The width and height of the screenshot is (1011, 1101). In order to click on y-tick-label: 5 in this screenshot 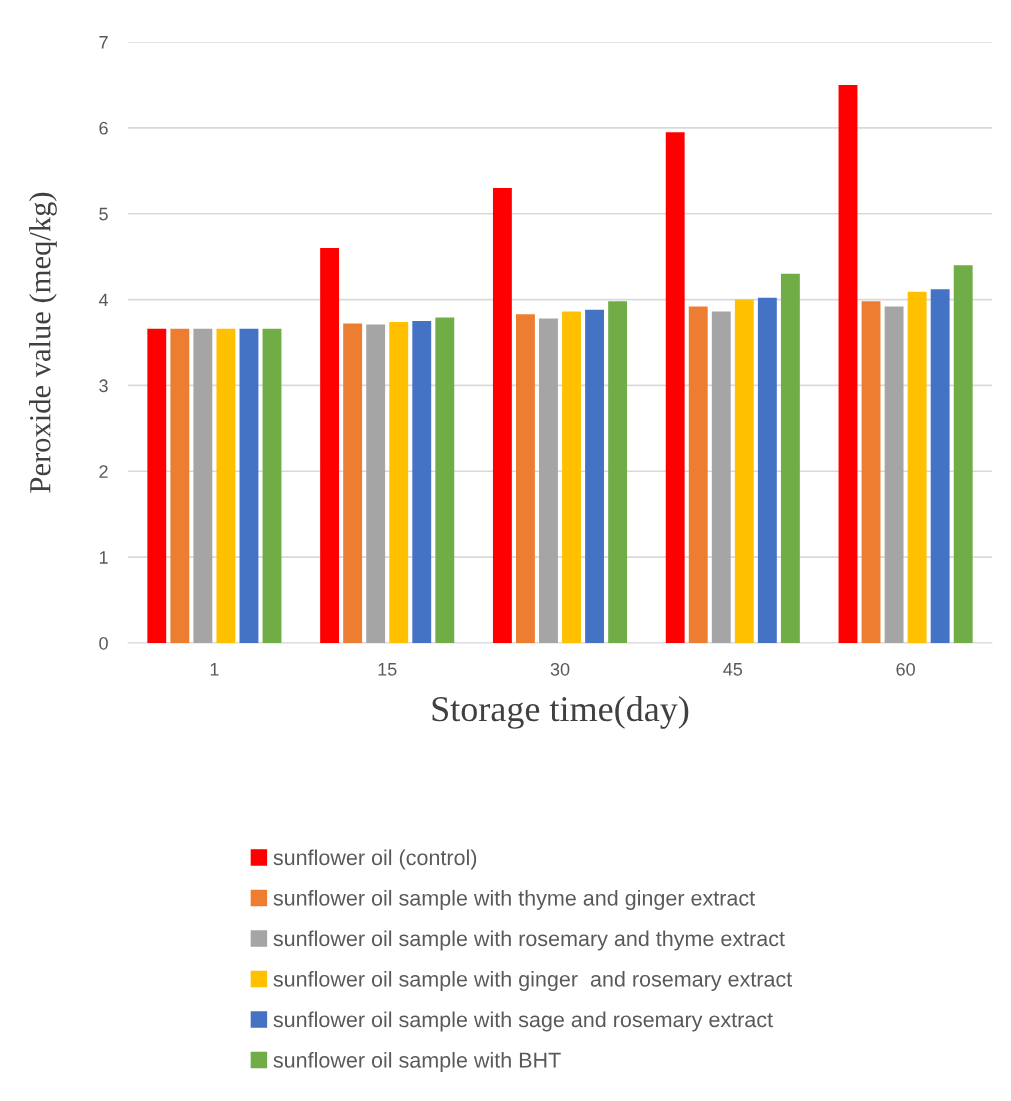, I will do `click(103, 214)`.